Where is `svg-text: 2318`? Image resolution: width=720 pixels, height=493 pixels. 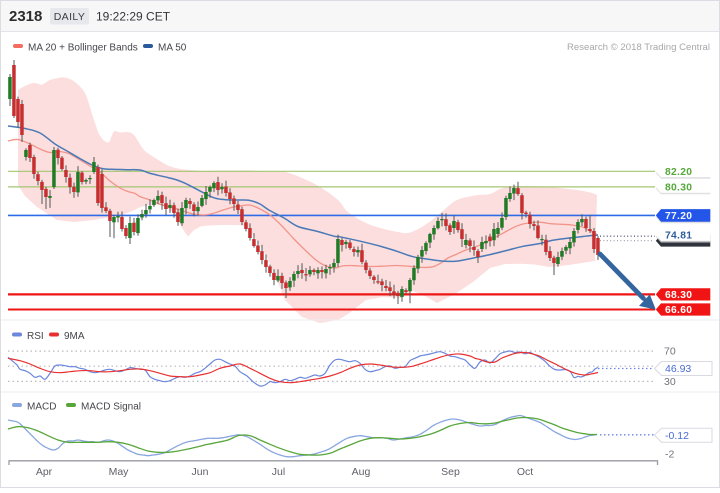 svg-text: 2318 is located at coordinates (25, 16).